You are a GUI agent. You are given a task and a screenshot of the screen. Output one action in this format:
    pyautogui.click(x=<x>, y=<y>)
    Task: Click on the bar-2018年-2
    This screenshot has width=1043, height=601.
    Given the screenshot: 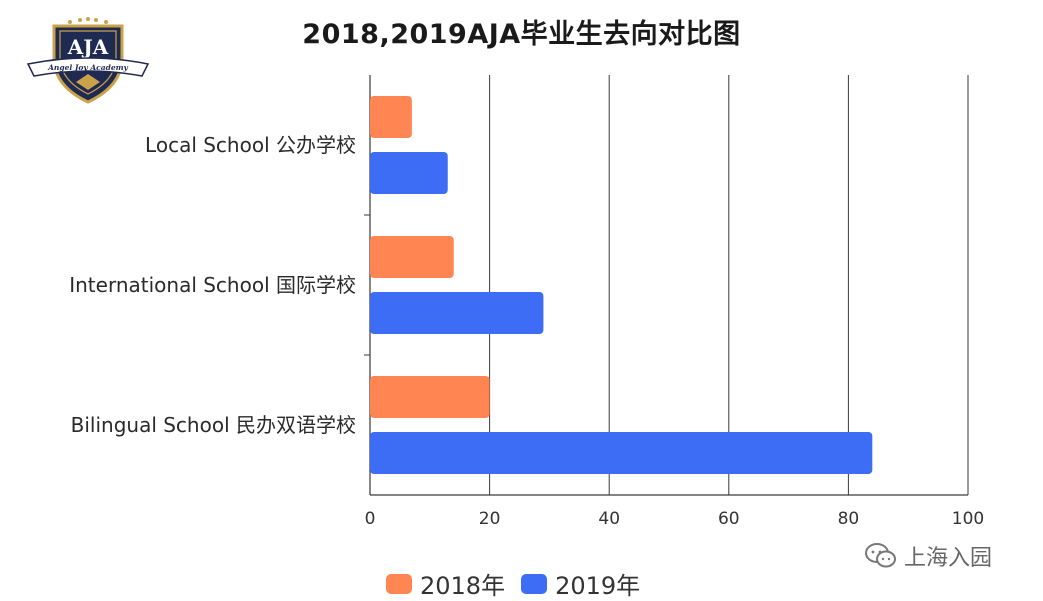 What is the action you would take?
    pyautogui.click(x=430, y=397)
    